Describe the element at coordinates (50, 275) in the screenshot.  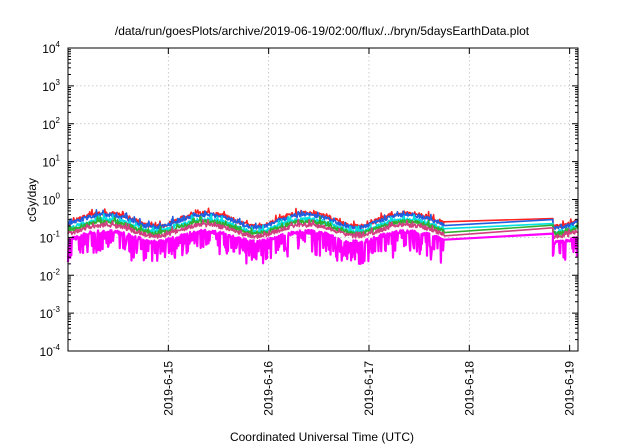
I see `y-tick-label: 10⁻²` at that location.